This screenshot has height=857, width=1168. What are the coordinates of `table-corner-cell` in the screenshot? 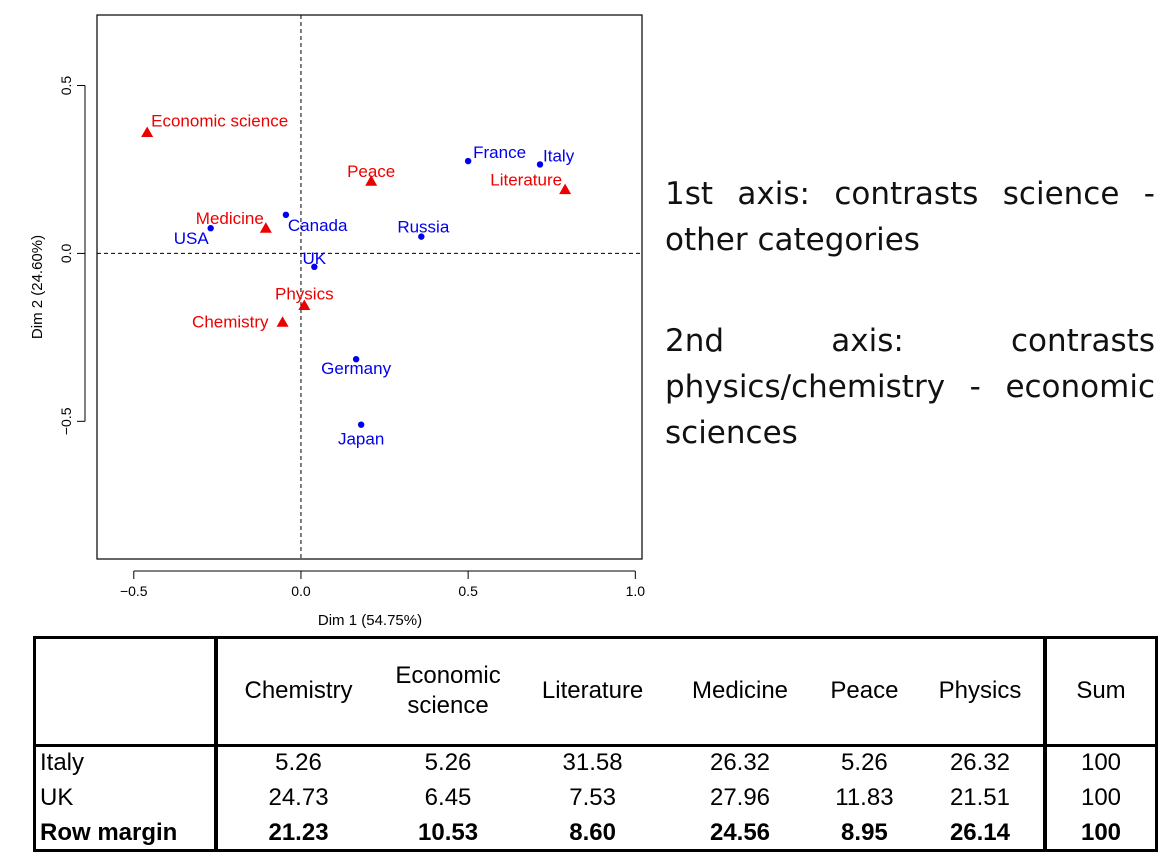 It's located at (127, 693).